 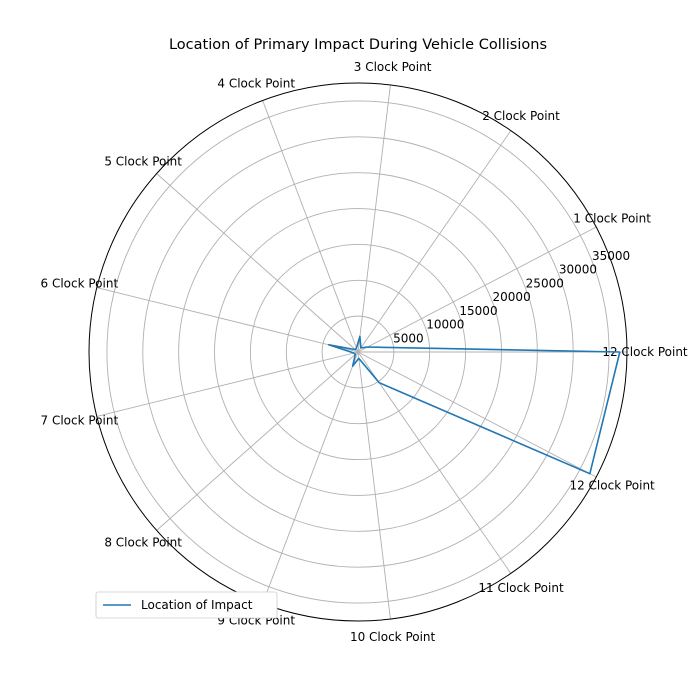 What do you see at coordinates (256, 84) in the screenshot?
I see `category-label-4: 4 Clock Point` at bounding box center [256, 84].